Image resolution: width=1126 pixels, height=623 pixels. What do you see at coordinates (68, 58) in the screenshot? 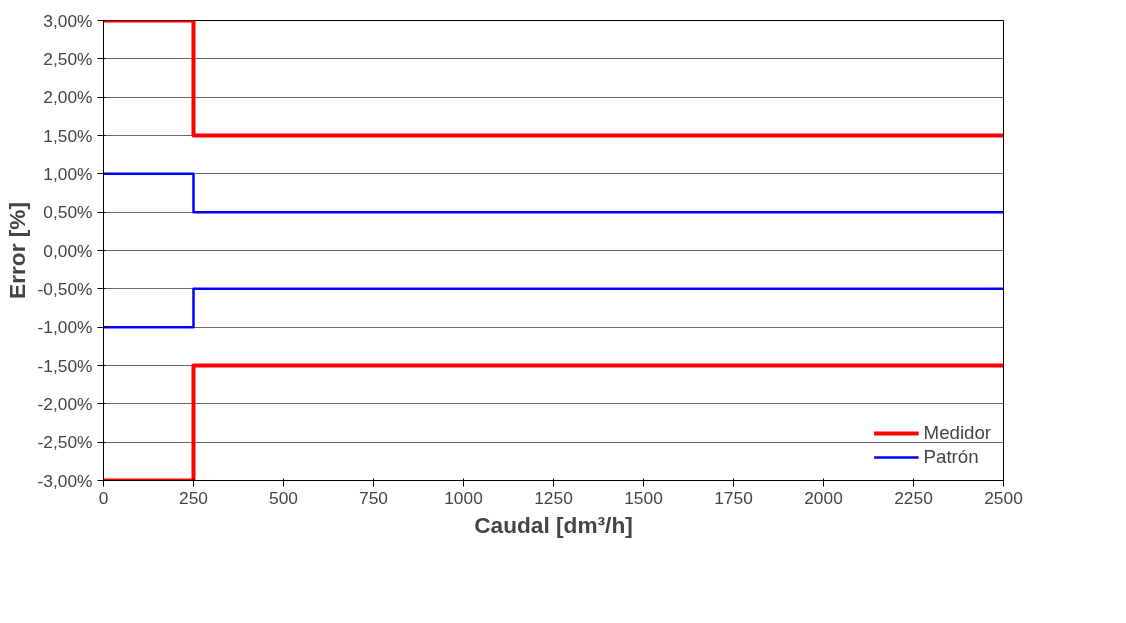
I see `y-tick-label: 2,50%` at bounding box center [68, 58].